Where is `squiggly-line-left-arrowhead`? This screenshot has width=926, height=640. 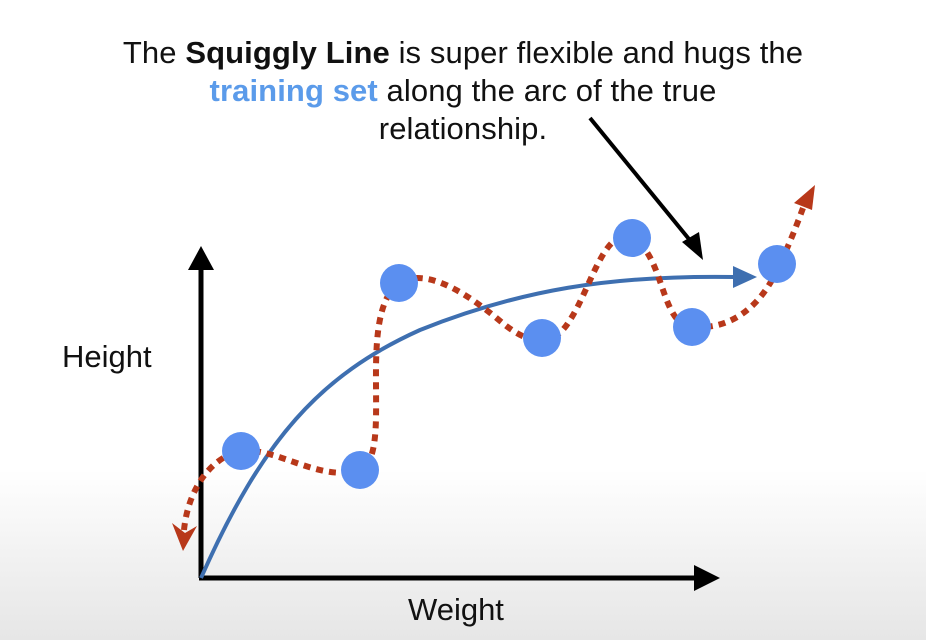 squiggly-line-left-arrowhead is located at coordinates (184, 537).